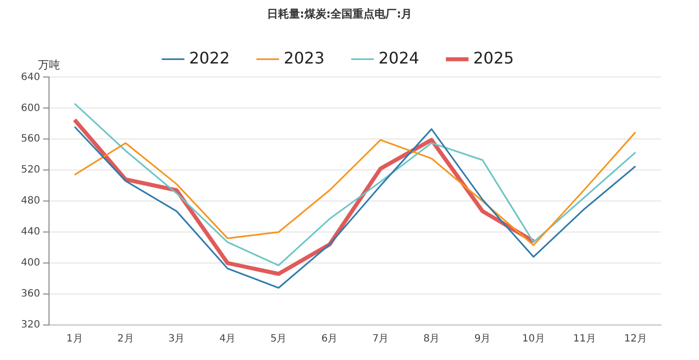  What do you see at coordinates (30, 294) in the screenshot?
I see `y-tick-label: 360` at bounding box center [30, 294].